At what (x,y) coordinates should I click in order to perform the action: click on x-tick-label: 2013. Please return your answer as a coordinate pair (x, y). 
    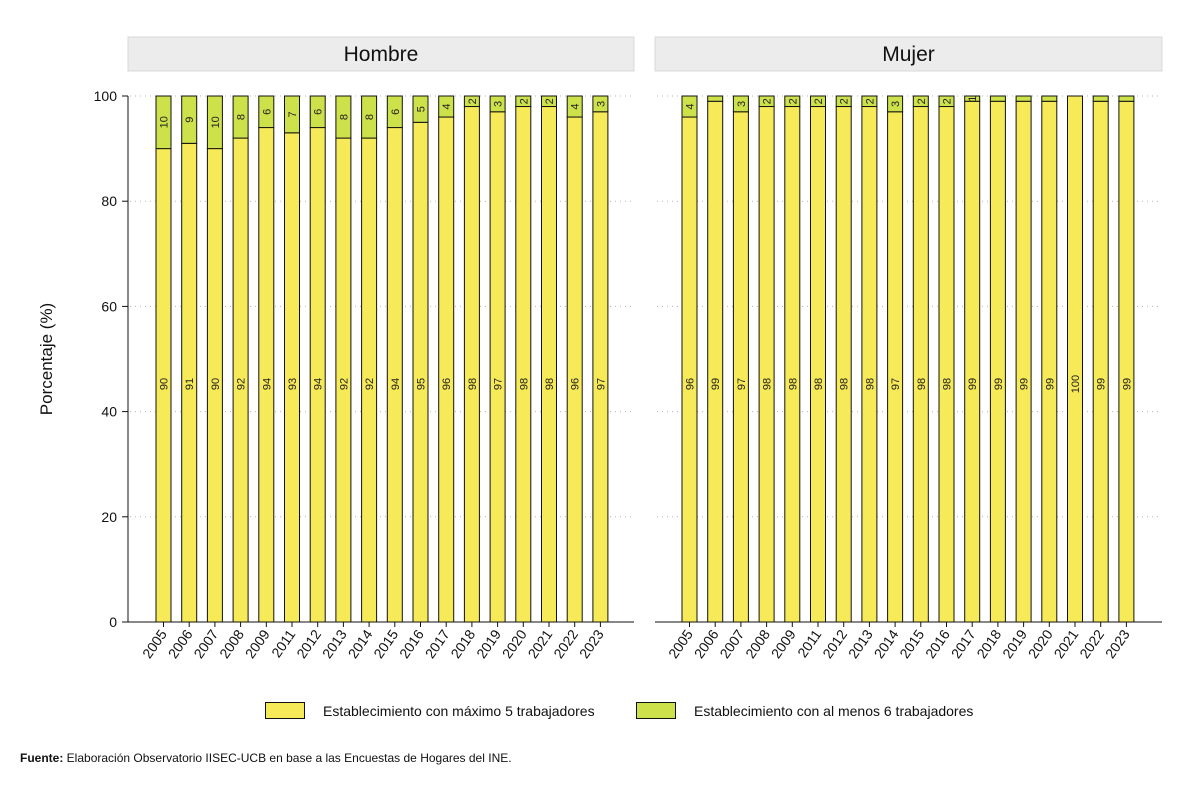
    Looking at the image, I should click on (860, 643).